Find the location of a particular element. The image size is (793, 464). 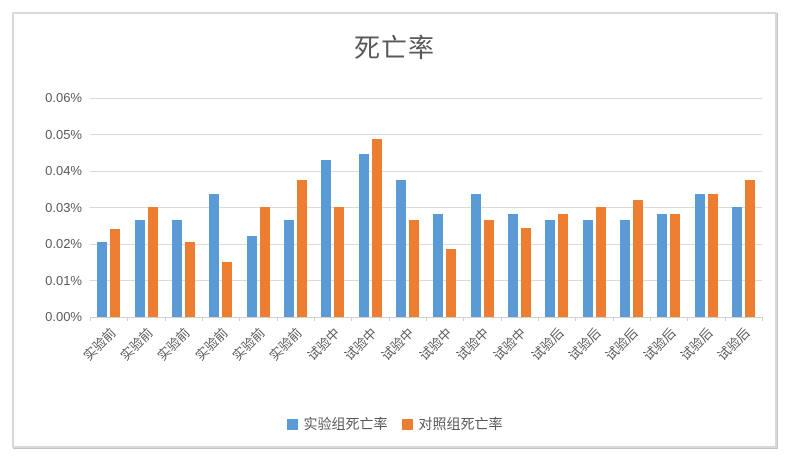

legend-item-series-0: 实验组死亡率 is located at coordinates (337, 424).